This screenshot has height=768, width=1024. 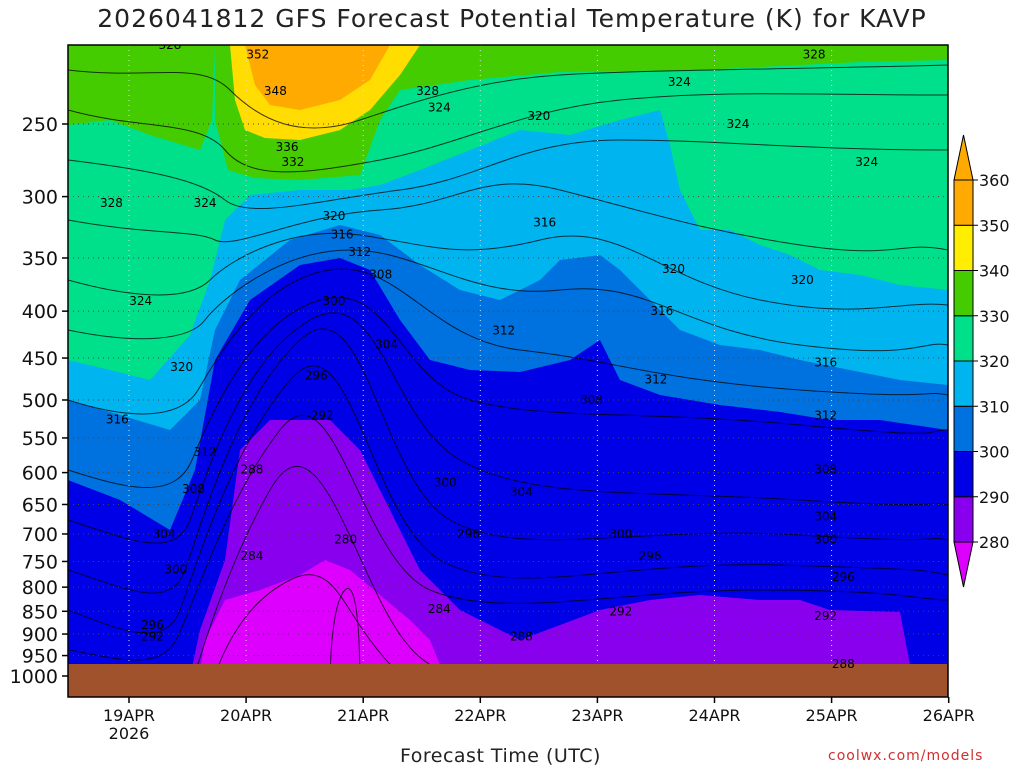 What do you see at coordinates (40, 635) in the screenshot?
I see `y-tick-label-900: 900` at bounding box center [40, 635].